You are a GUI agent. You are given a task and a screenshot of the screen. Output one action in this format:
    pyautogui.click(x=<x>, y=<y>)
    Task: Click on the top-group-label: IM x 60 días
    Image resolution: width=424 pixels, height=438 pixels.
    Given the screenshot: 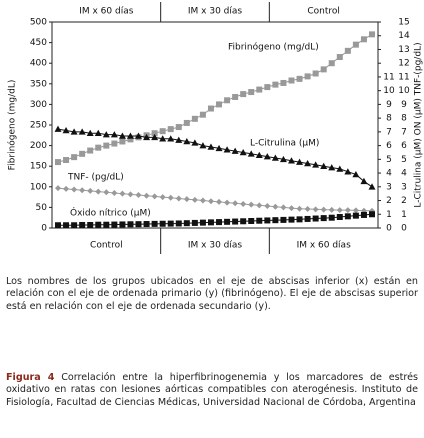 What is the action you would take?
    pyautogui.click(x=106, y=12)
    